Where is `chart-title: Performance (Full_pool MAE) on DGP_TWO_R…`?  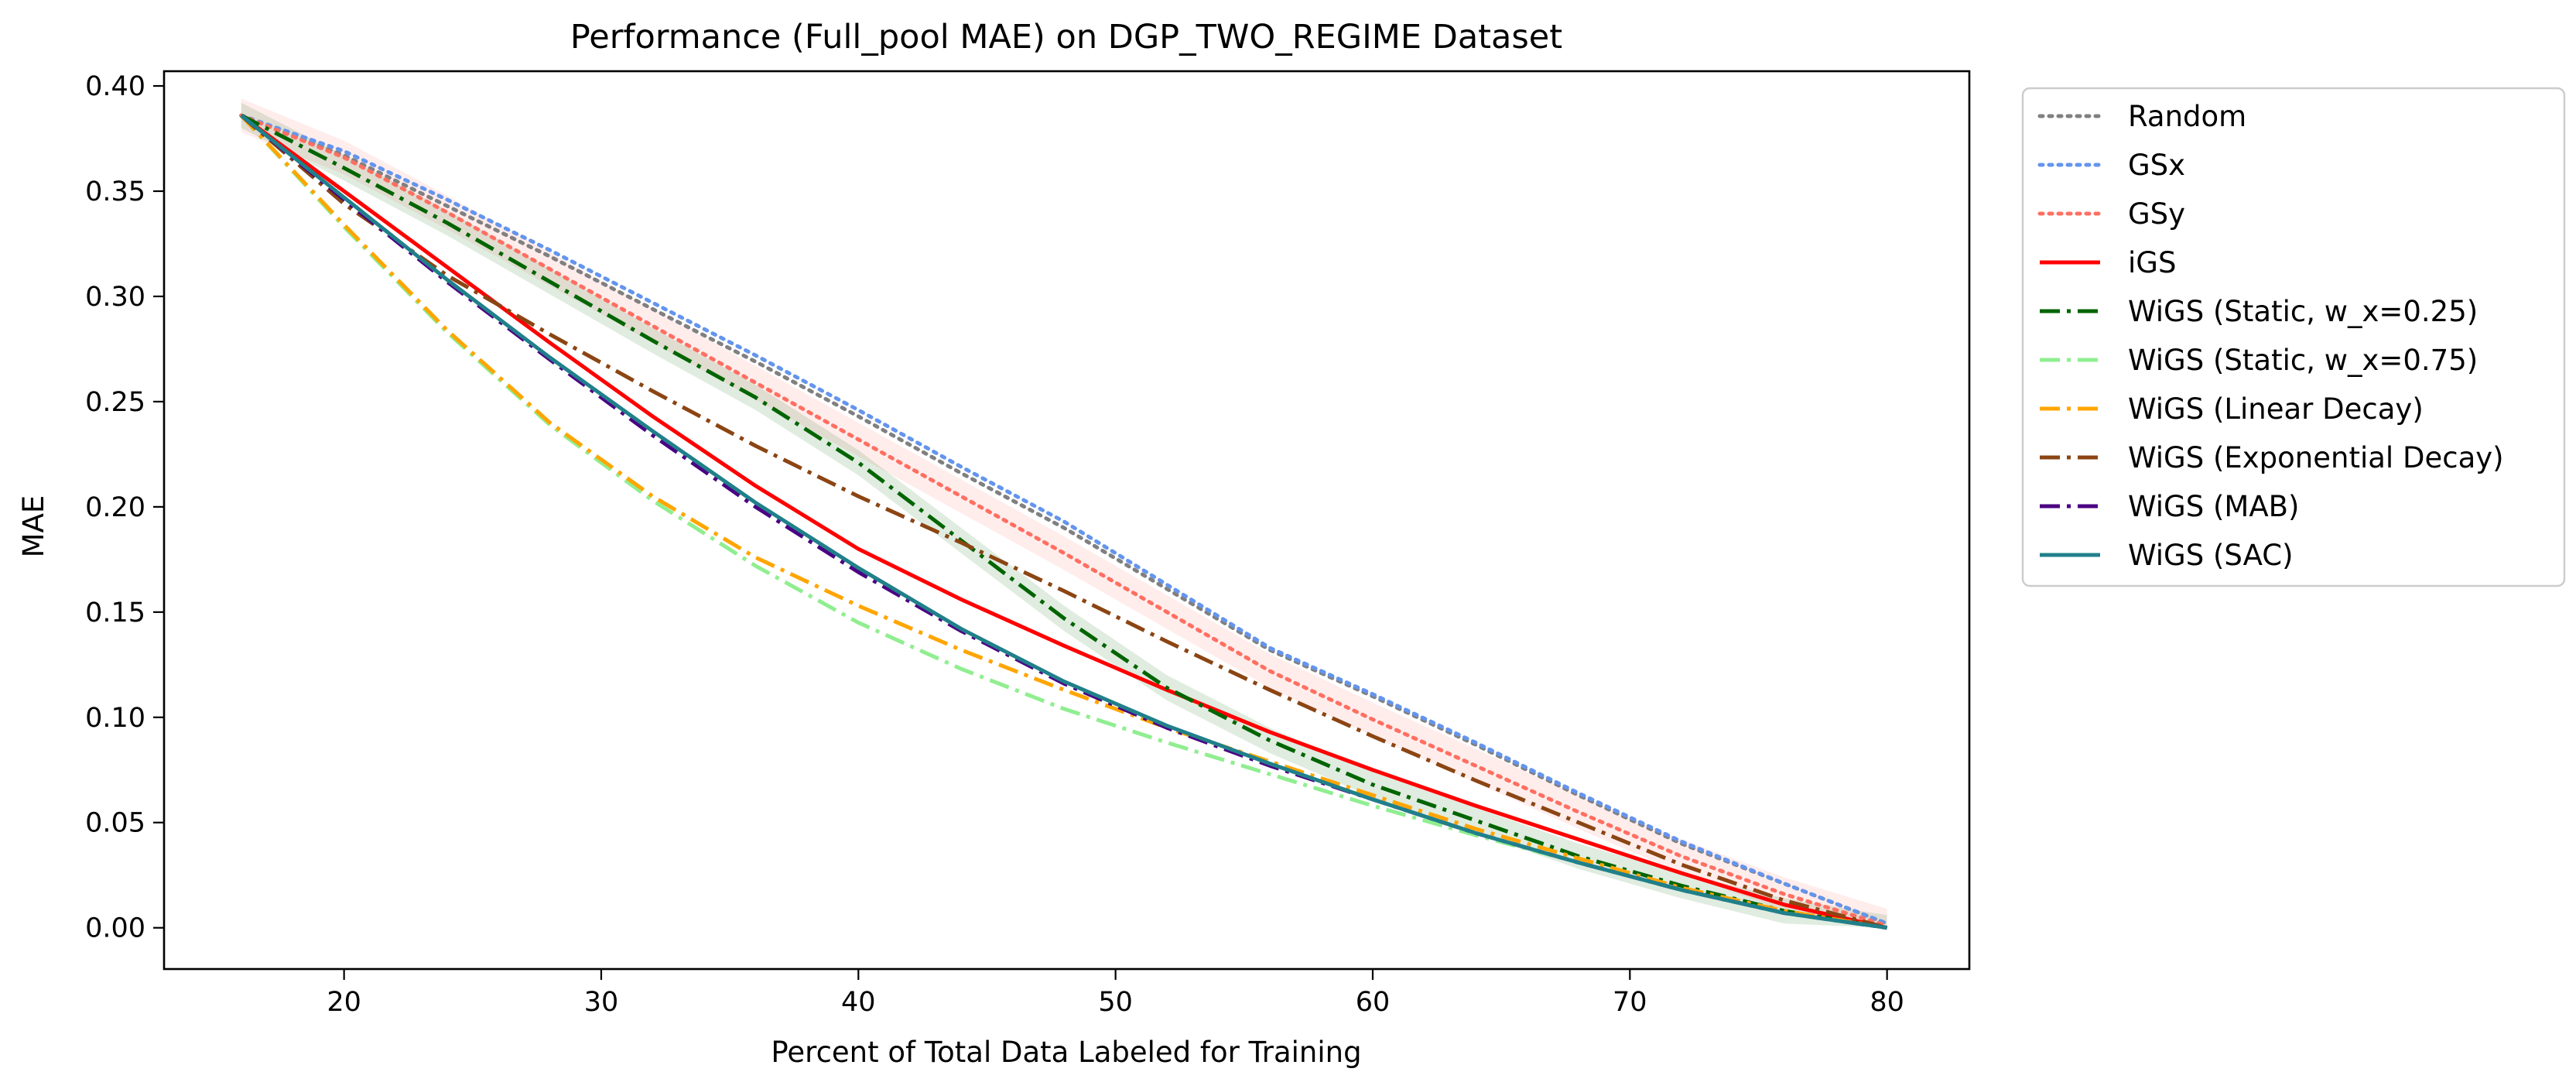
chart-title: Performance (Full_pool MAE) on DGP_TWO_R… is located at coordinates (1066, 37).